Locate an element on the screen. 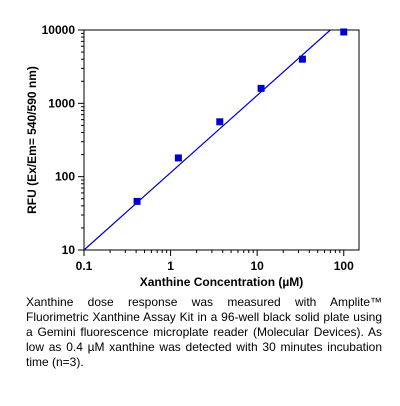 The width and height of the screenshot is (400, 406). x-tick-label: 1 is located at coordinates (170, 266).